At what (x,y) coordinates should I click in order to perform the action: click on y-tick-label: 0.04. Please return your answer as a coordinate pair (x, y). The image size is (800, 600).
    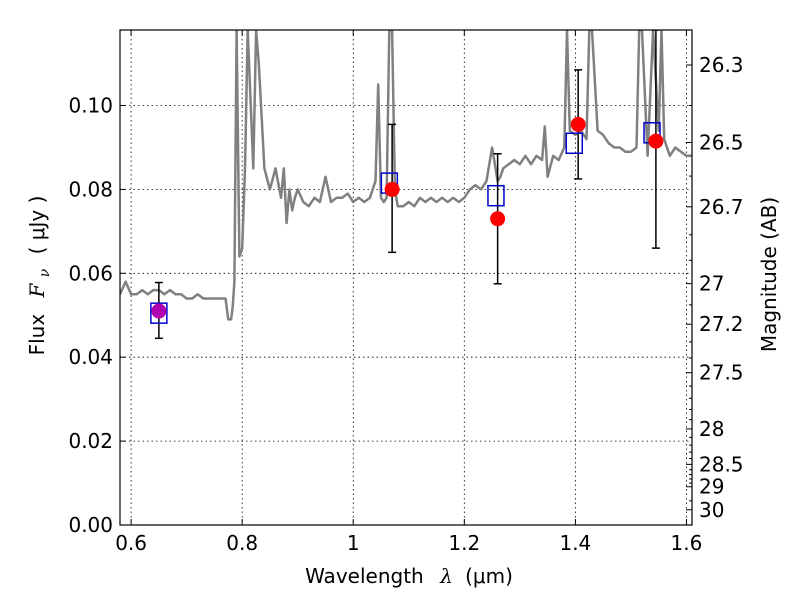
    Looking at the image, I should click on (90, 357).